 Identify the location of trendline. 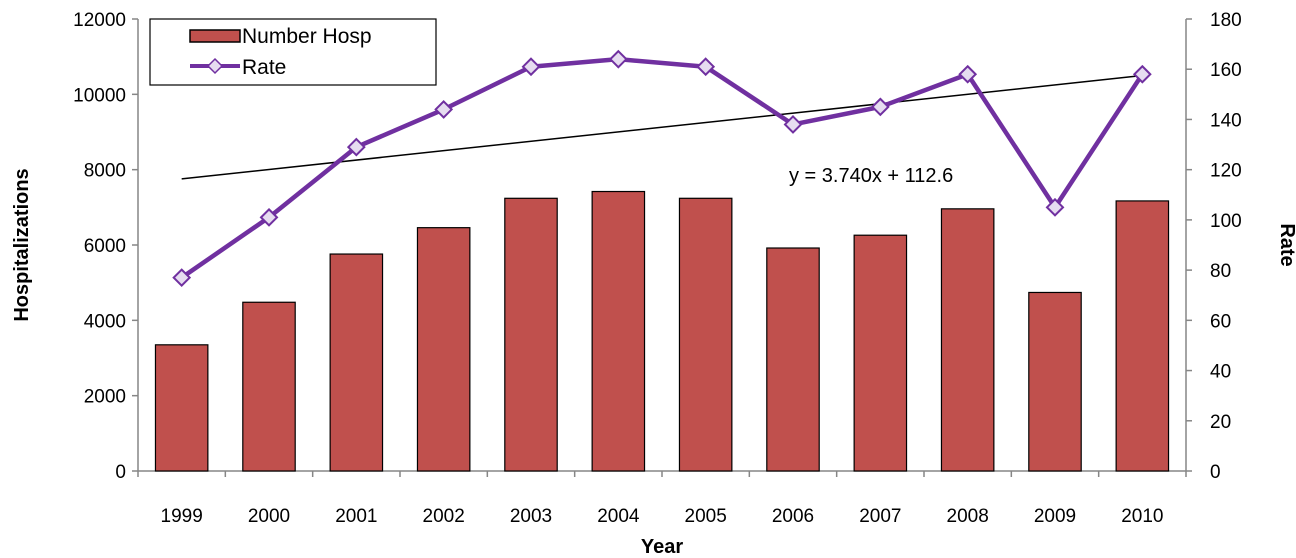
(662, 127).